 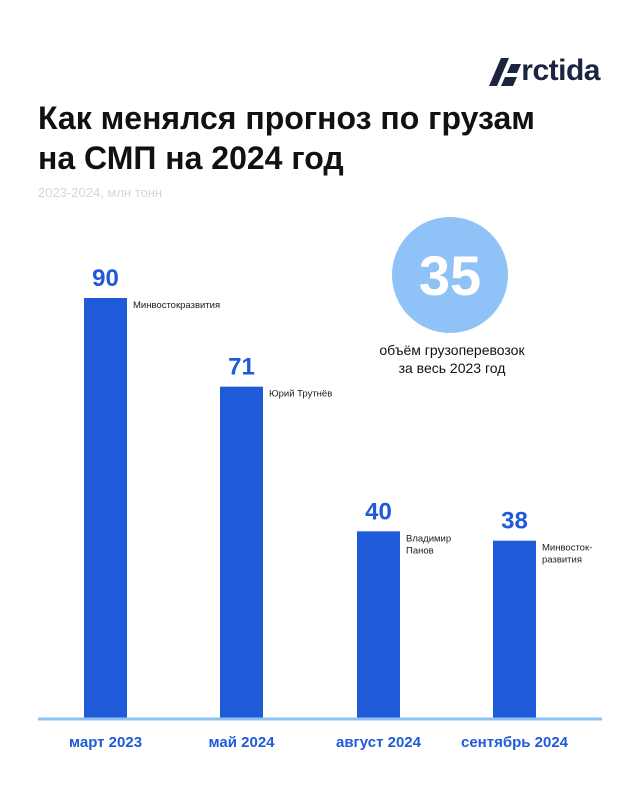 I want to click on callout: 35 объём грузоперевозок за весь 2023 год, so click(x=452, y=296).